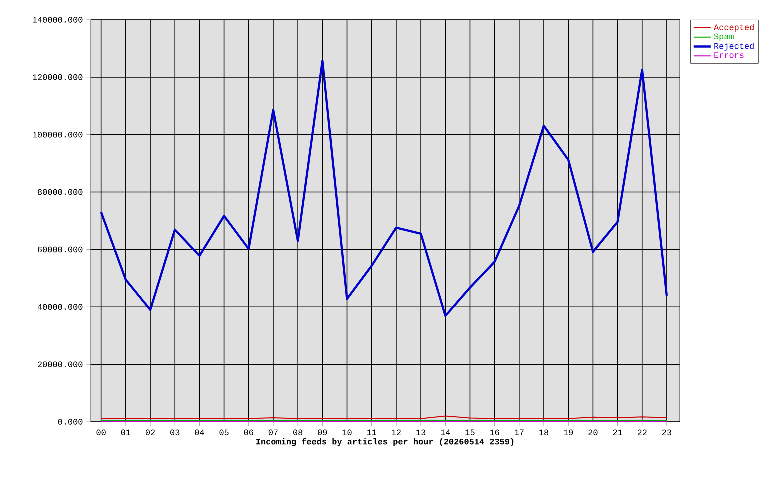 The width and height of the screenshot is (780, 480). What do you see at coordinates (495, 433) in the screenshot?
I see `x-tick-label: 16` at bounding box center [495, 433].